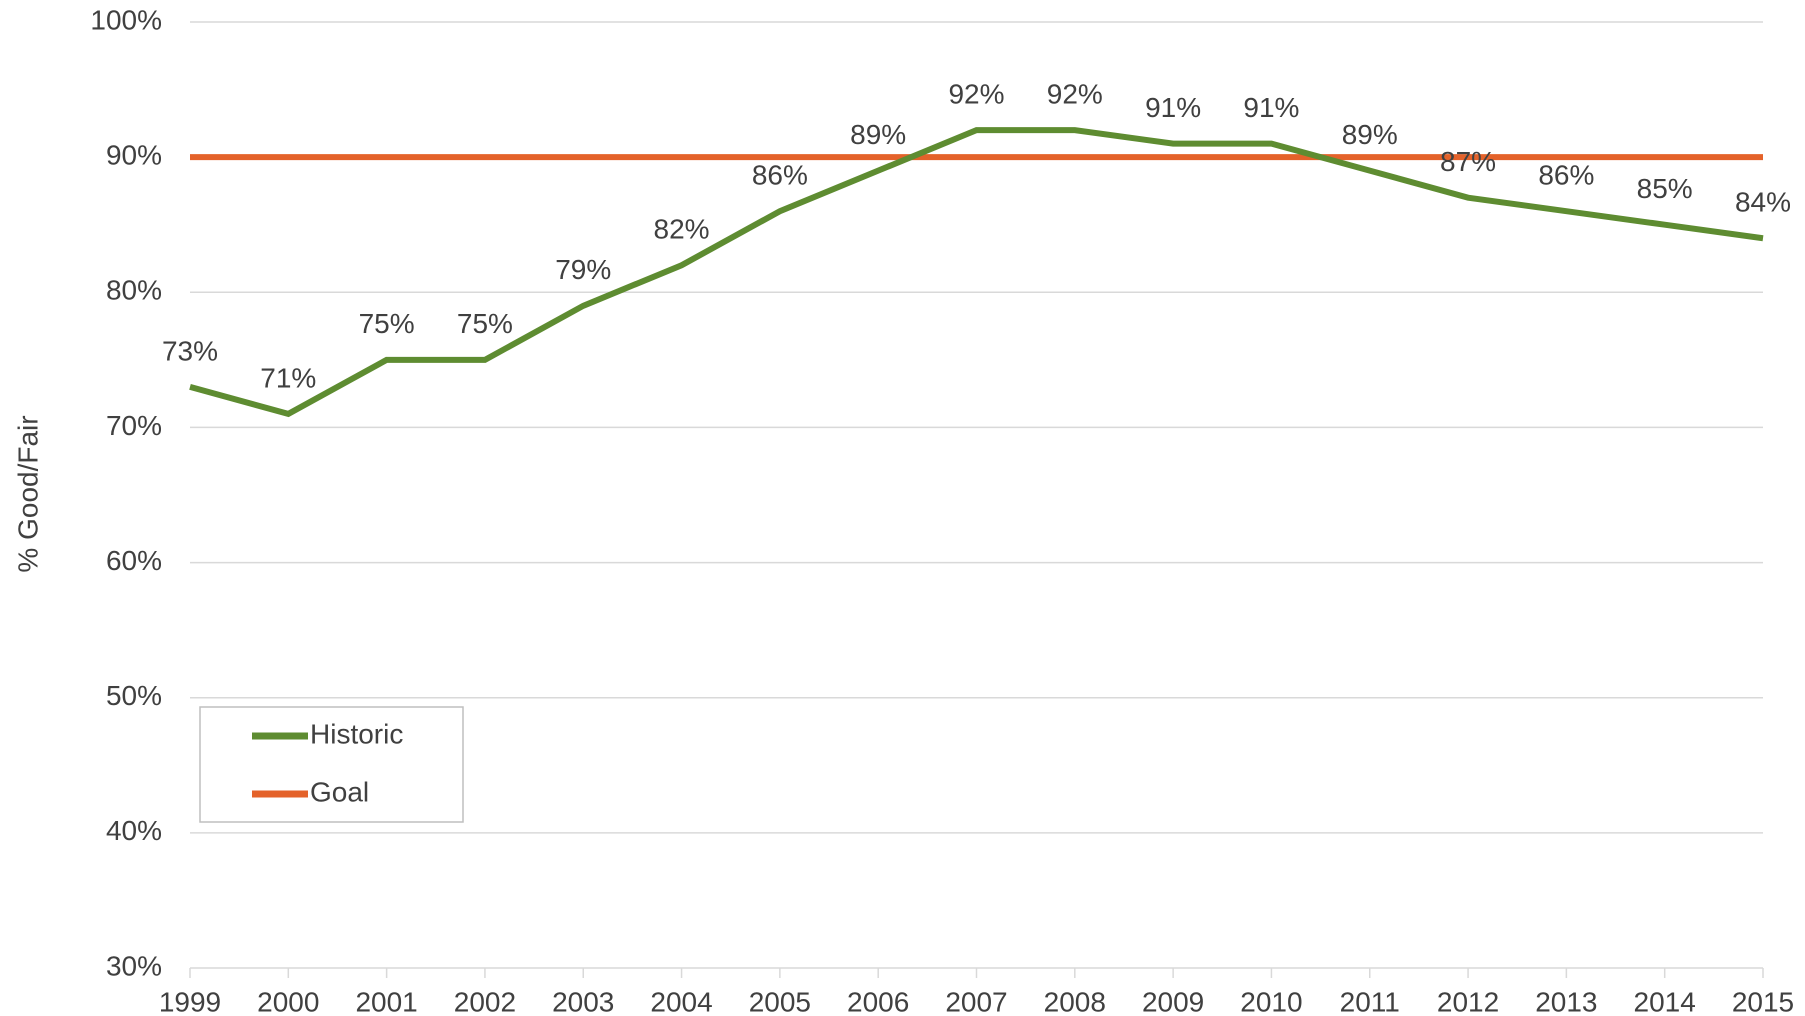 The image size is (1805, 1016). Describe the element at coordinates (288, 1001) in the screenshot. I see `x-tick-label: 2000` at that location.